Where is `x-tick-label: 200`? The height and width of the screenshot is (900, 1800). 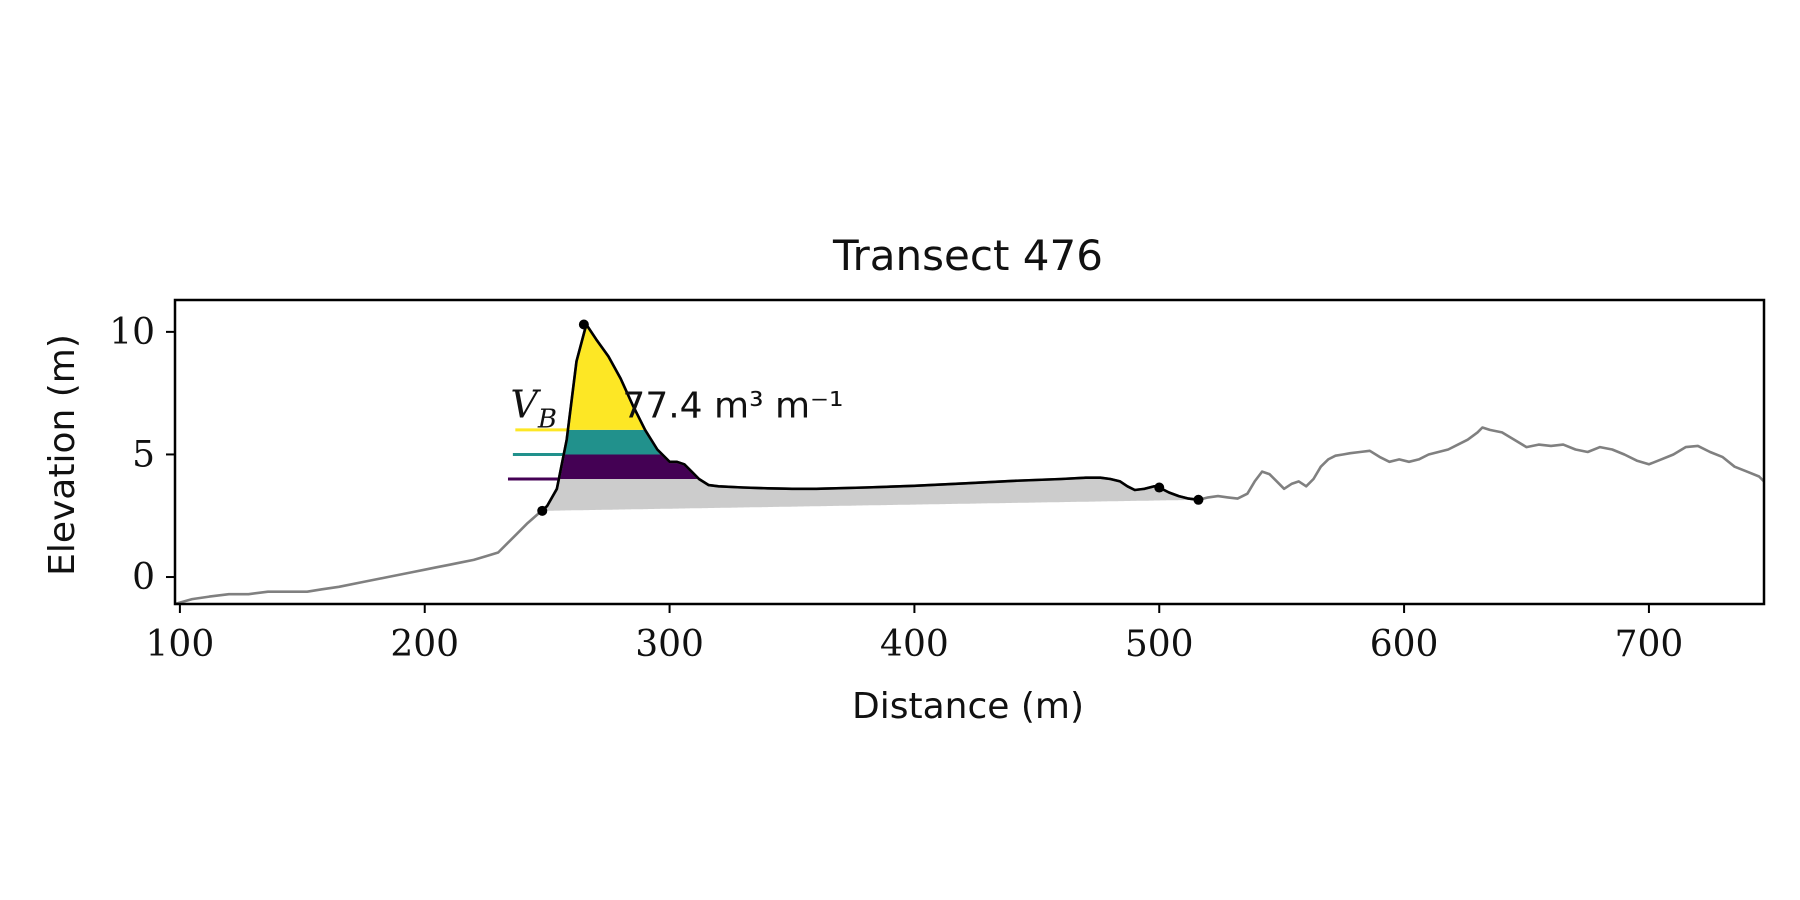
x-tick-label: 200 is located at coordinates (424, 644).